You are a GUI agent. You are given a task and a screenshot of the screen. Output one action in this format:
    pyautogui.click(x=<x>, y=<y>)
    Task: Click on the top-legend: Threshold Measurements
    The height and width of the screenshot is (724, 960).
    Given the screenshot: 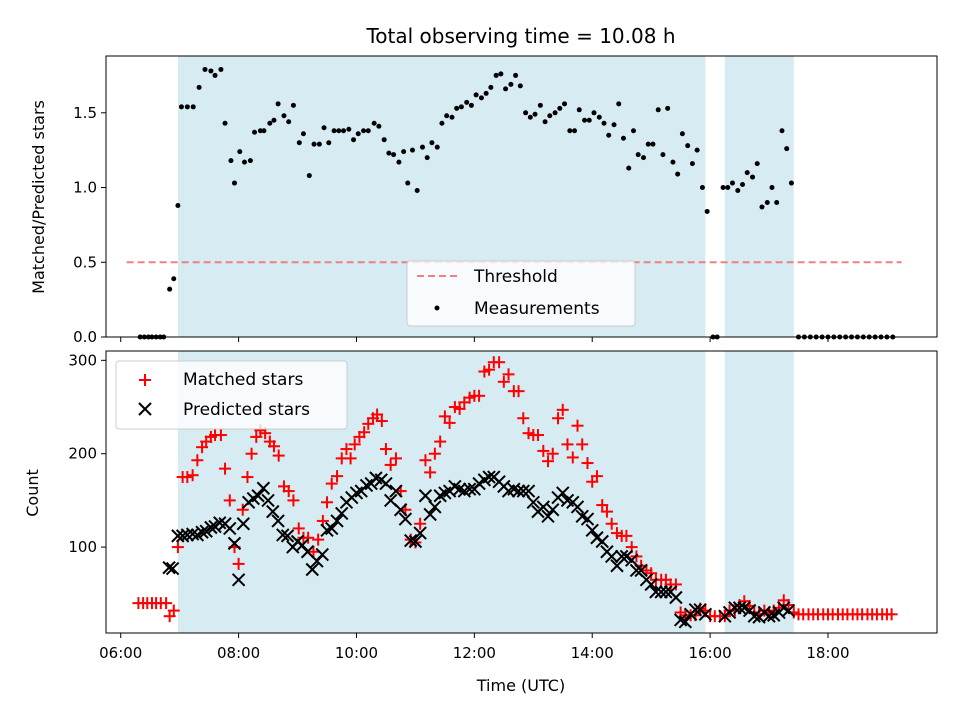 What is the action you would take?
    pyautogui.click(x=521, y=293)
    